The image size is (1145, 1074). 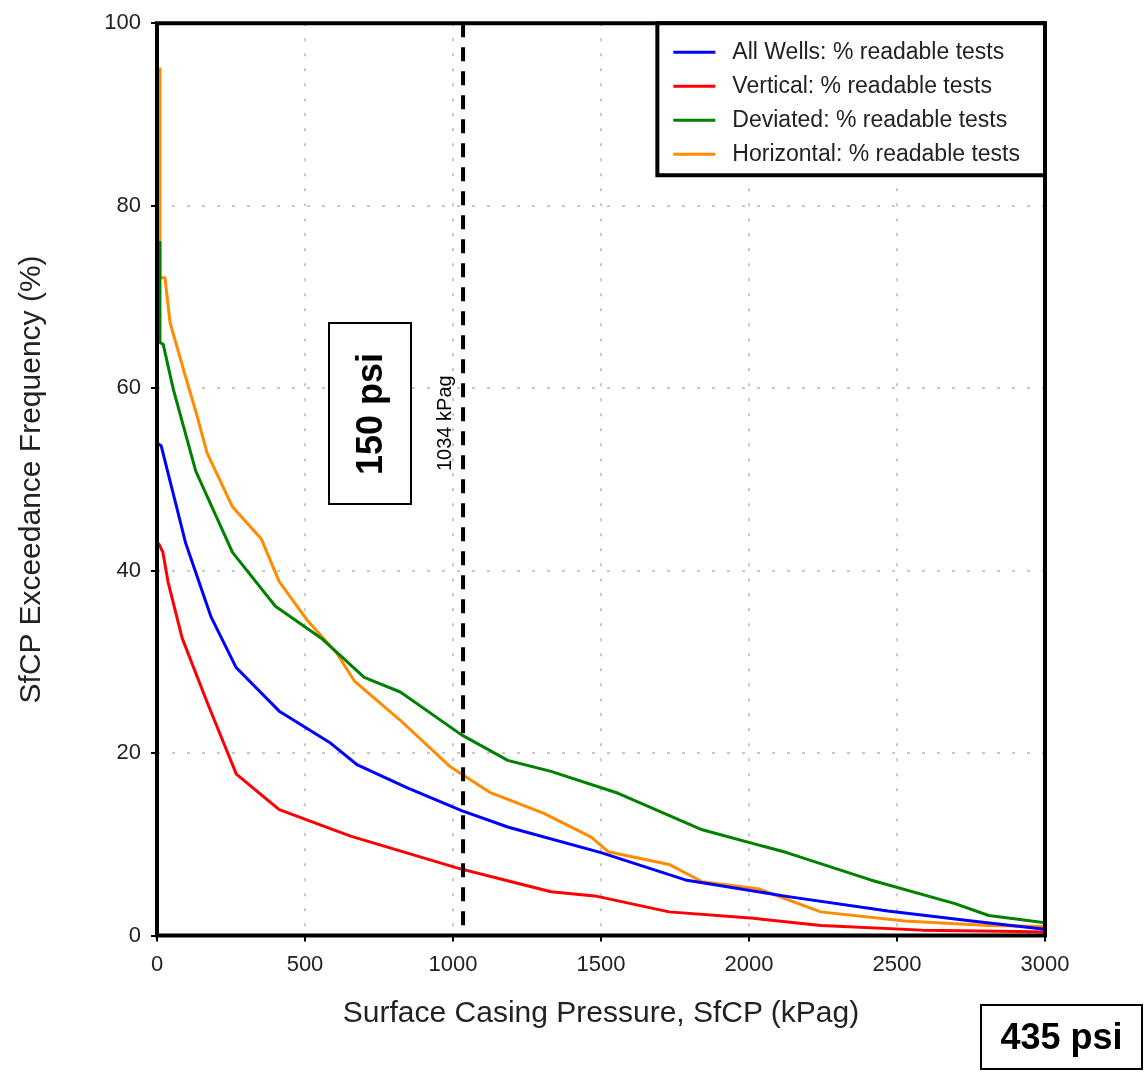 What do you see at coordinates (876, 152) in the screenshot?
I see `legend-label: Horizontal: % readable tests` at bounding box center [876, 152].